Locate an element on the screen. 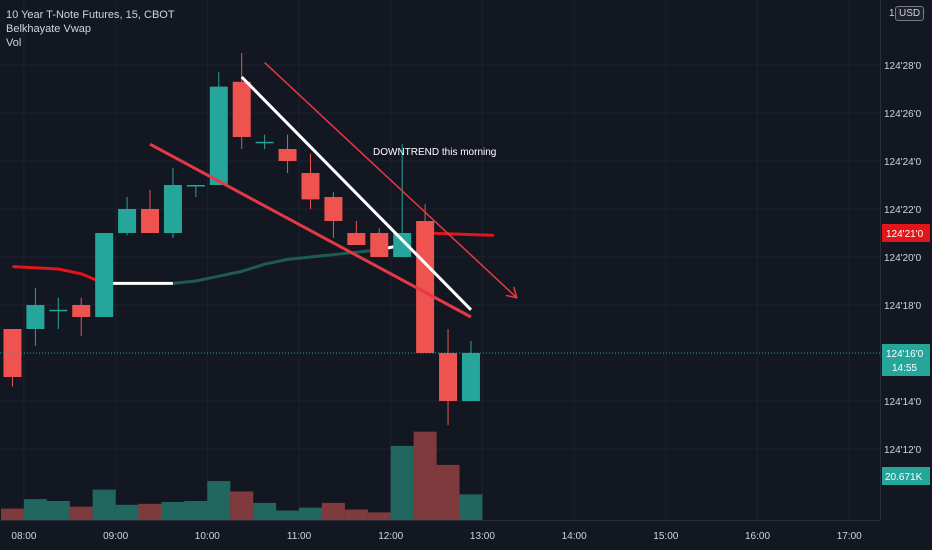 The image size is (932, 550). time-tick-label: 11:00 is located at coordinates (299, 536).